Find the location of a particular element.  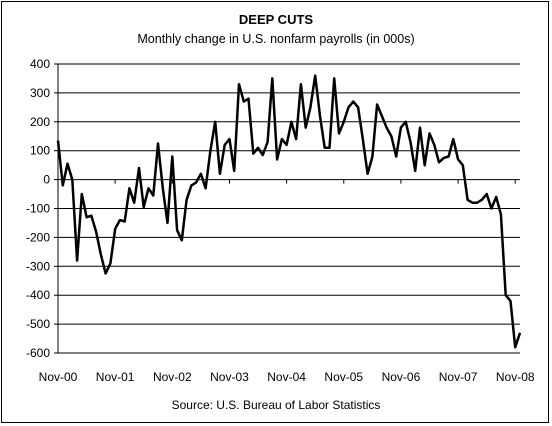

y-tick-label: 0 is located at coordinates (46, 180).